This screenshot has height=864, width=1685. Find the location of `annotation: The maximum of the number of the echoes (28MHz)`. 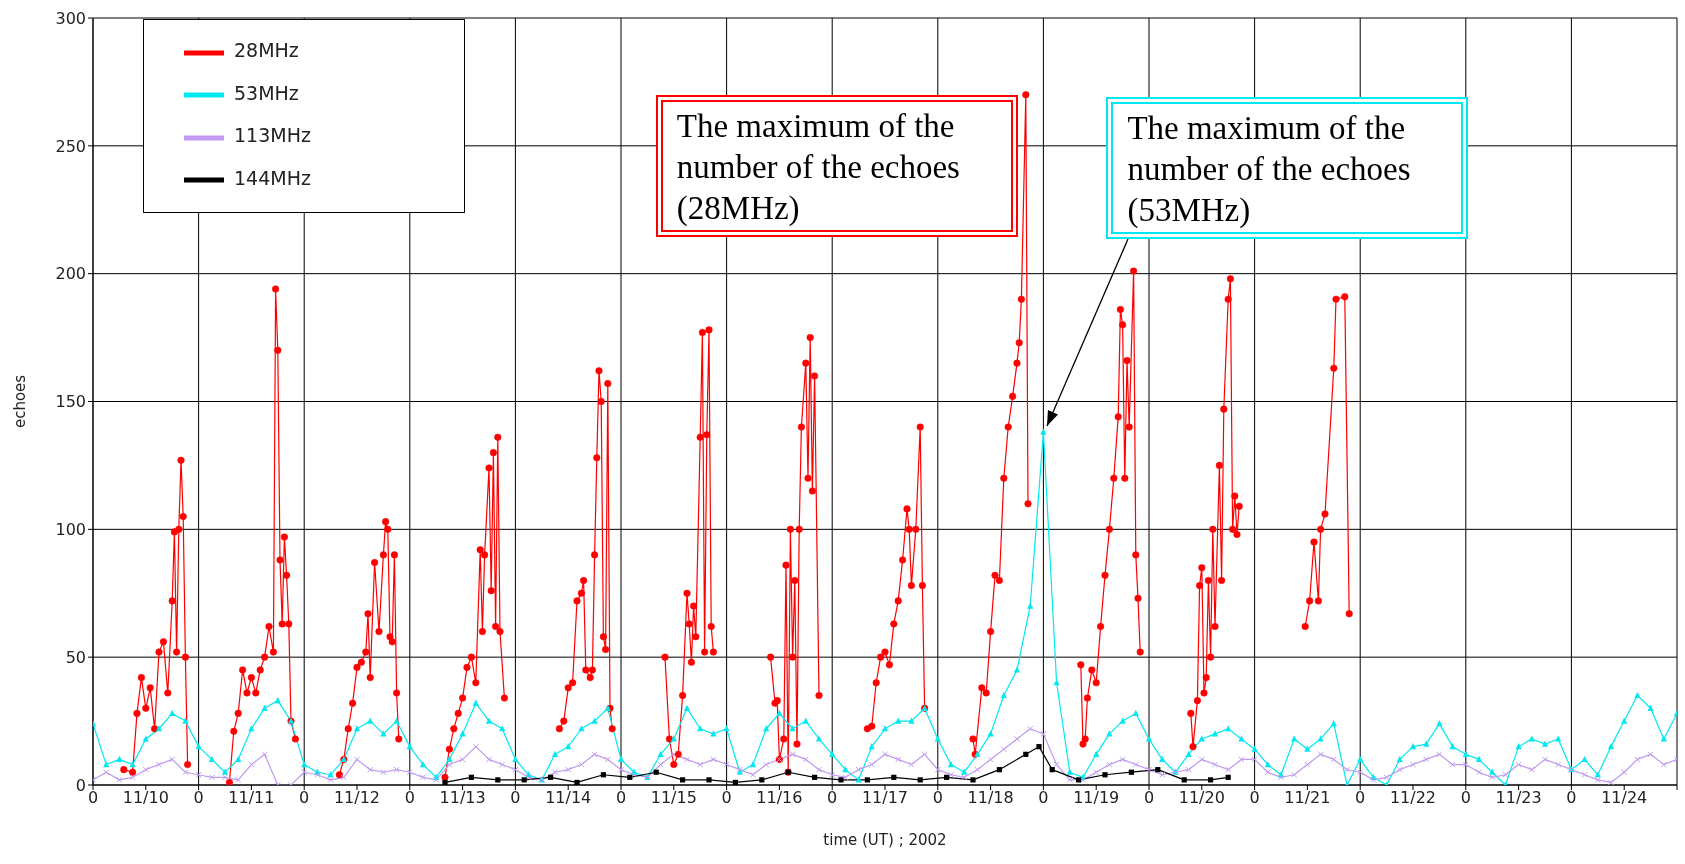

annotation: The maximum of the number of the echoes (28MHz) is located at coordinates (836, 165).